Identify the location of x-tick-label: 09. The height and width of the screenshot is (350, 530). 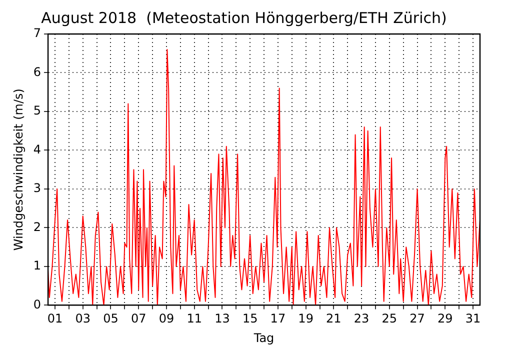
(166, 319).